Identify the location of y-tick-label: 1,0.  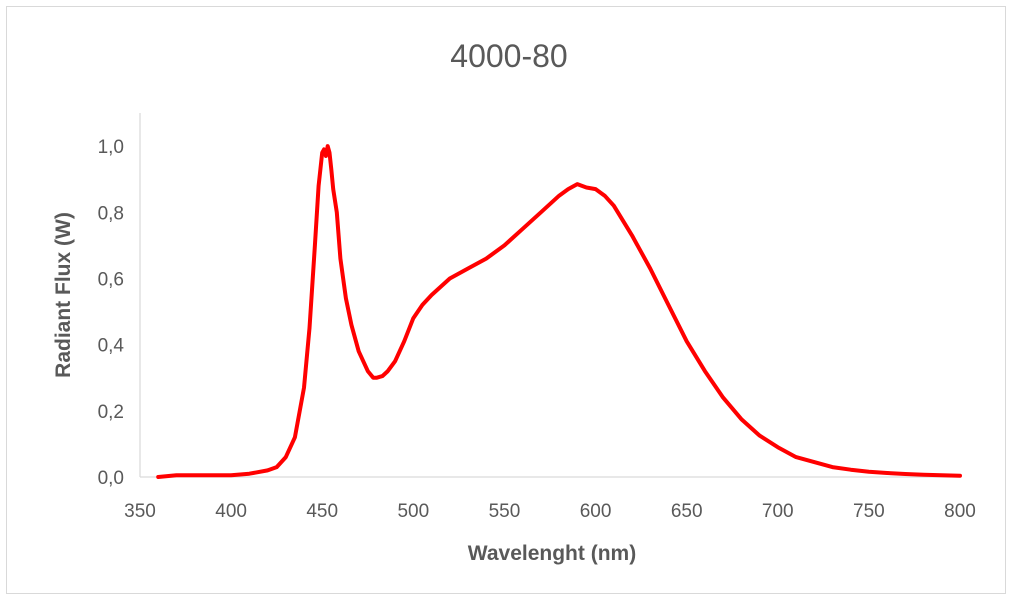
(111, 147).